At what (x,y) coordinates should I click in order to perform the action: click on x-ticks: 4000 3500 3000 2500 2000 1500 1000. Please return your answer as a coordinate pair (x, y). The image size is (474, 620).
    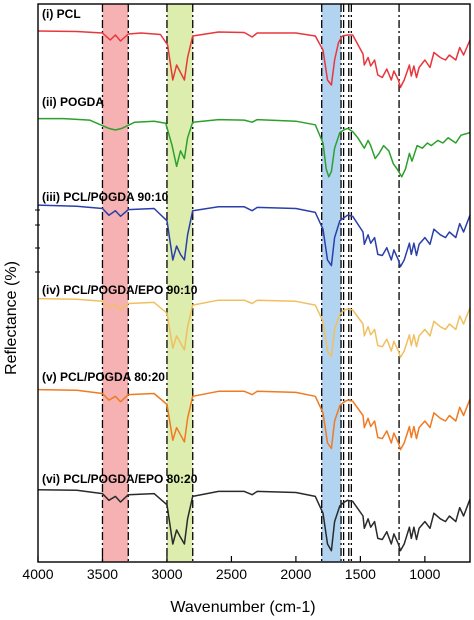
    Looking at the image, I should click on (231, 569).